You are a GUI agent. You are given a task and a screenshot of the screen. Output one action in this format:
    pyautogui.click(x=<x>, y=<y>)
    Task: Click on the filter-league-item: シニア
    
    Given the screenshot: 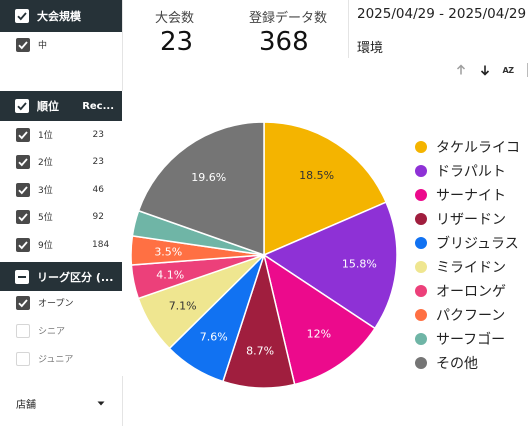 What is the action you would take?
    pyautogui.click(x=61, y=330)
    